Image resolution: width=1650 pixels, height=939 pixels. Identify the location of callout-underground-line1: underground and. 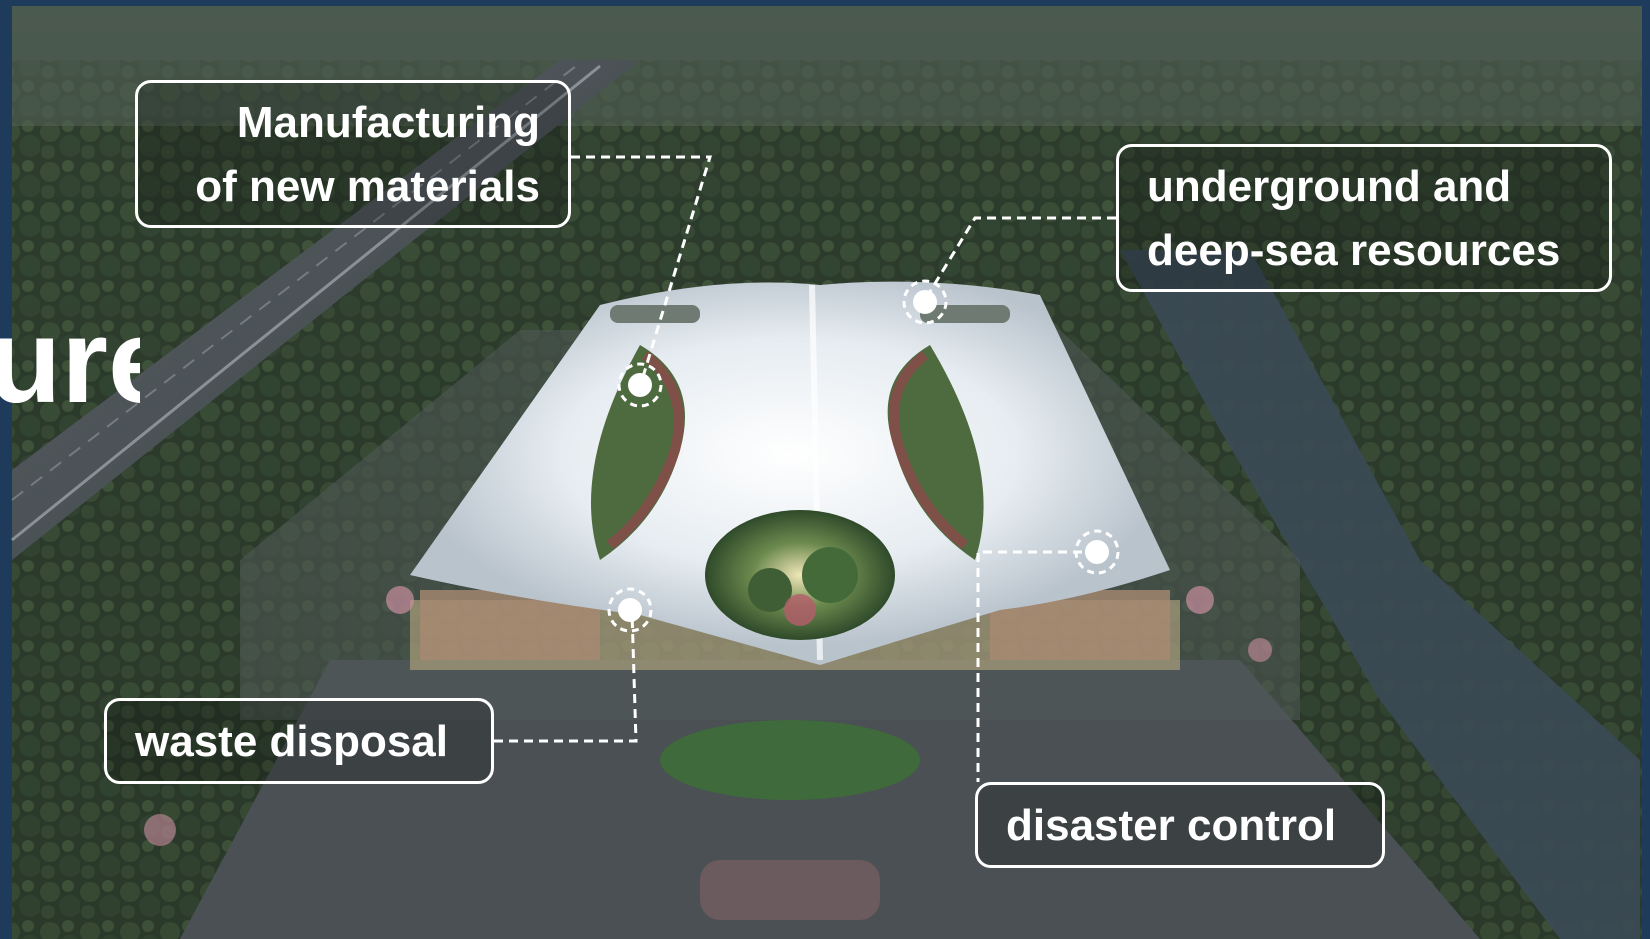
(1329, 186).